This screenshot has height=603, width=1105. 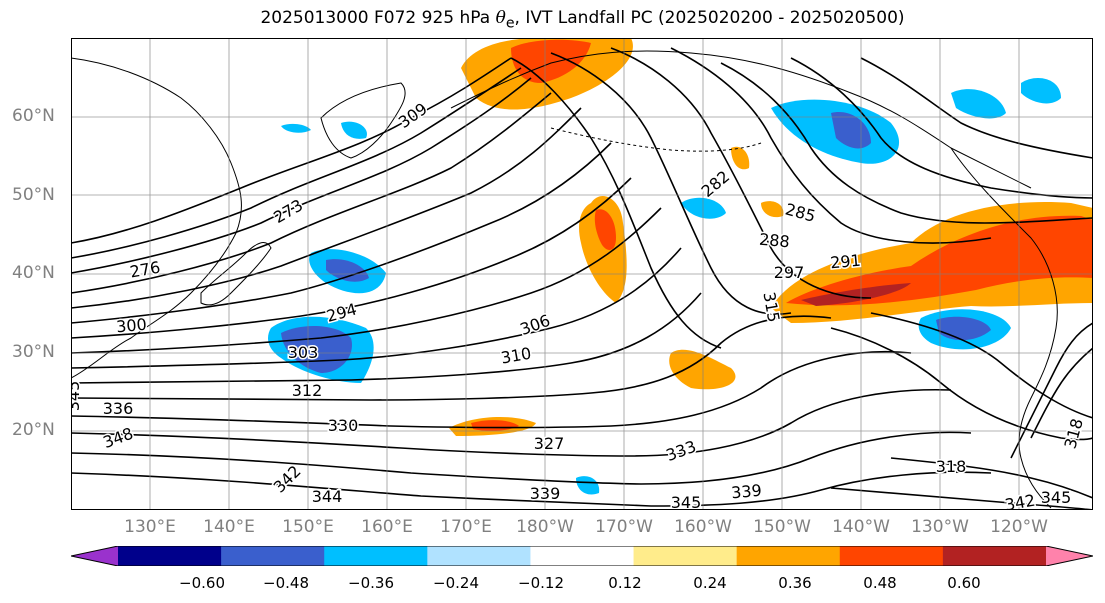 What do you see at coordinates (286, 583) in the screenshot?
I see `colorbar-tick-neg048: −0.48` at bounding box center [286, 583].